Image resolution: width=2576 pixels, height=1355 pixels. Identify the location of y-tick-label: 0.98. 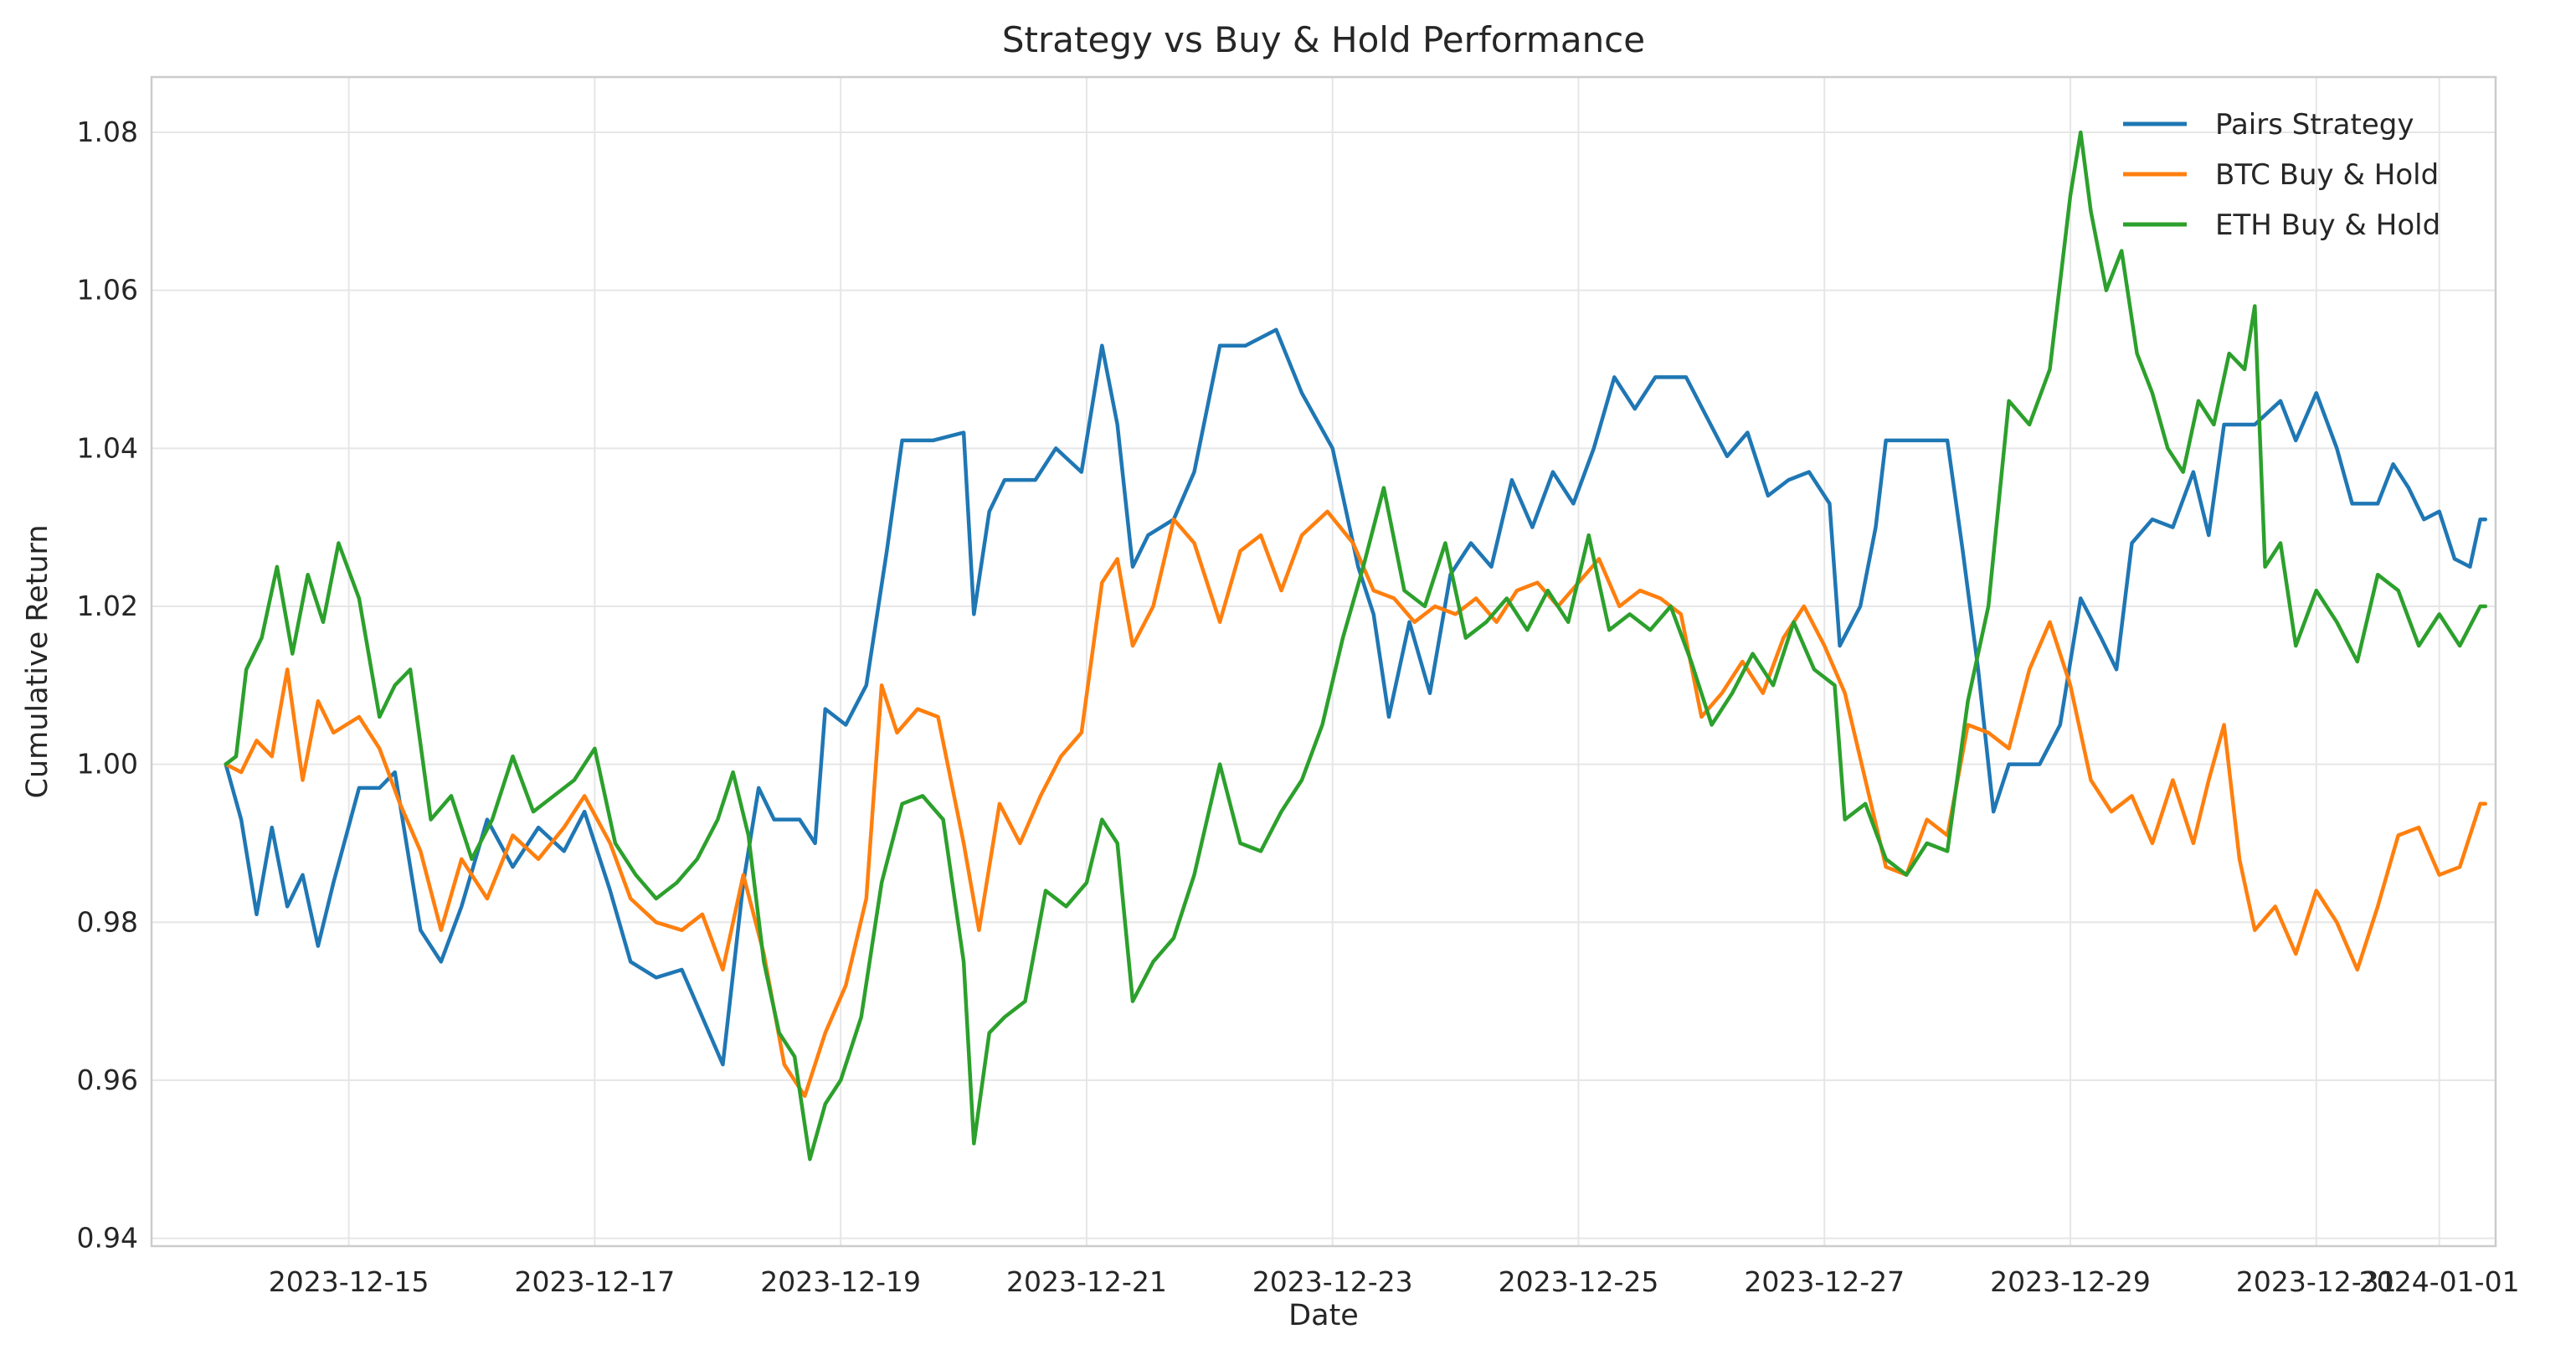
(107, 921).